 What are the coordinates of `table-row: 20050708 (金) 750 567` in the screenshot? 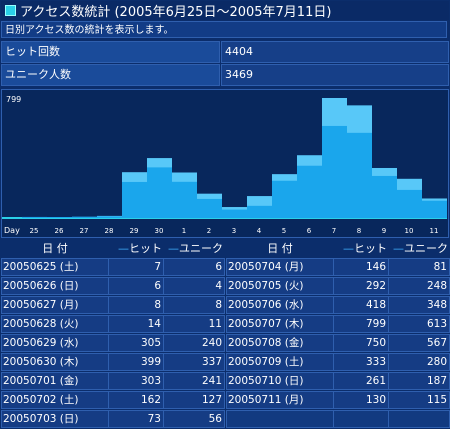 It's located at (338, 343).